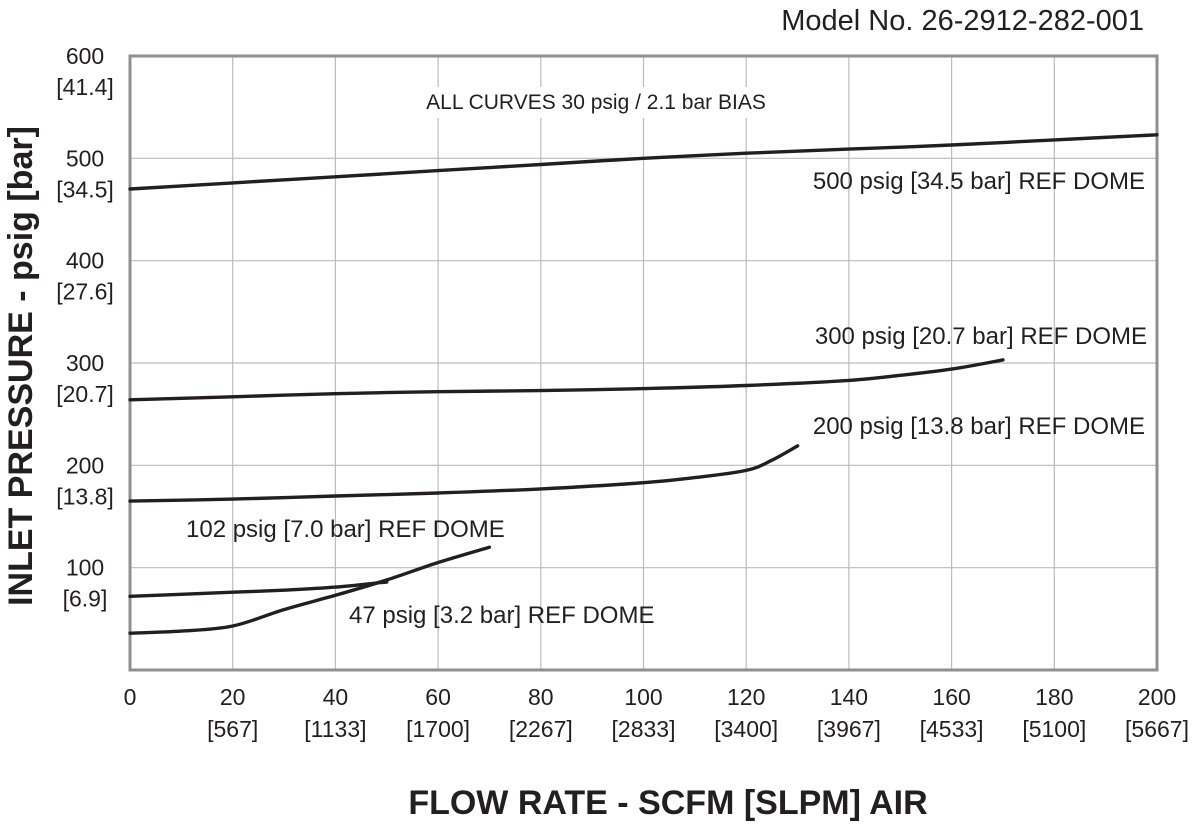 The image size is (1198, 831). What do you see at coordinates (1157, 697) in the screenshot?
I see `x-tick-label-10: 200` at bounding box center [1157, 697].